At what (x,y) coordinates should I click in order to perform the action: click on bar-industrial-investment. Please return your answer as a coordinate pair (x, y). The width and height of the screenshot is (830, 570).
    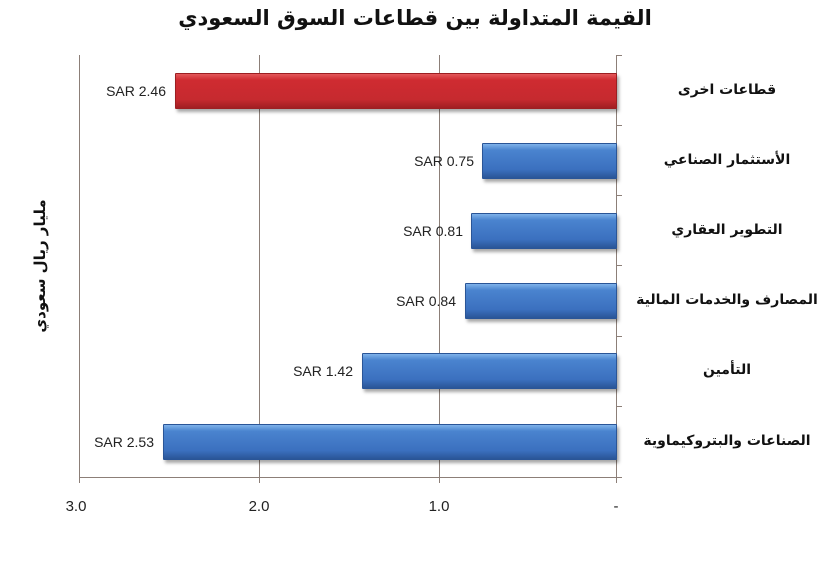
    Looking at the image, I should click on (549, 161).